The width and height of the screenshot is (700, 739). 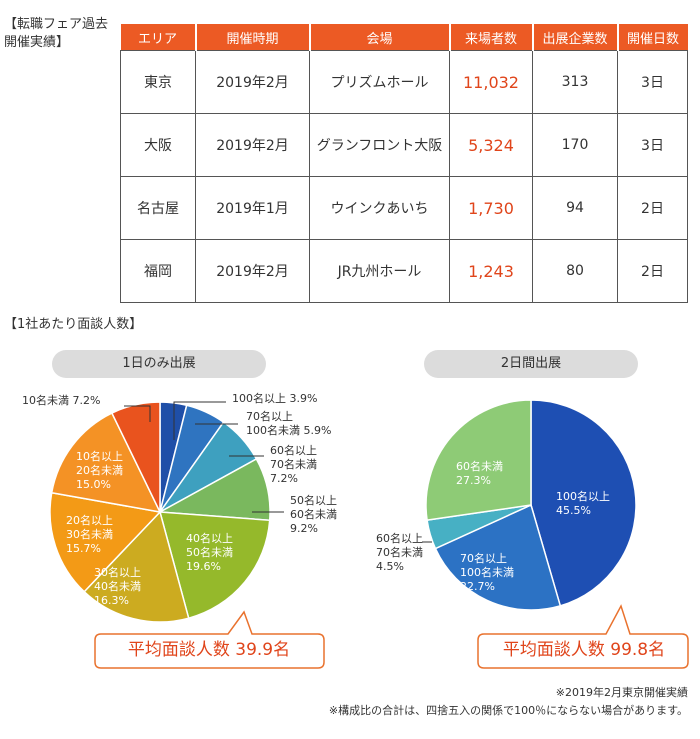 I want to click on average-interviews-two-day: 平均面談人数 99.8名, so click(x=584, y=650).